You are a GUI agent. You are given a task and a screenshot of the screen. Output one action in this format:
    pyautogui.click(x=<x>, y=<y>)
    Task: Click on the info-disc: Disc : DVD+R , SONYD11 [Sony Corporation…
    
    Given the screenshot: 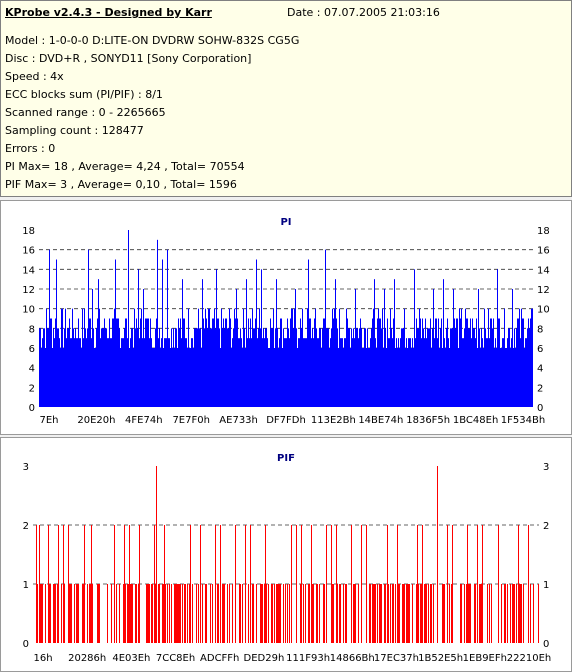 What is the action you would take?
    pyautogui.click(x=128, y=58)
    